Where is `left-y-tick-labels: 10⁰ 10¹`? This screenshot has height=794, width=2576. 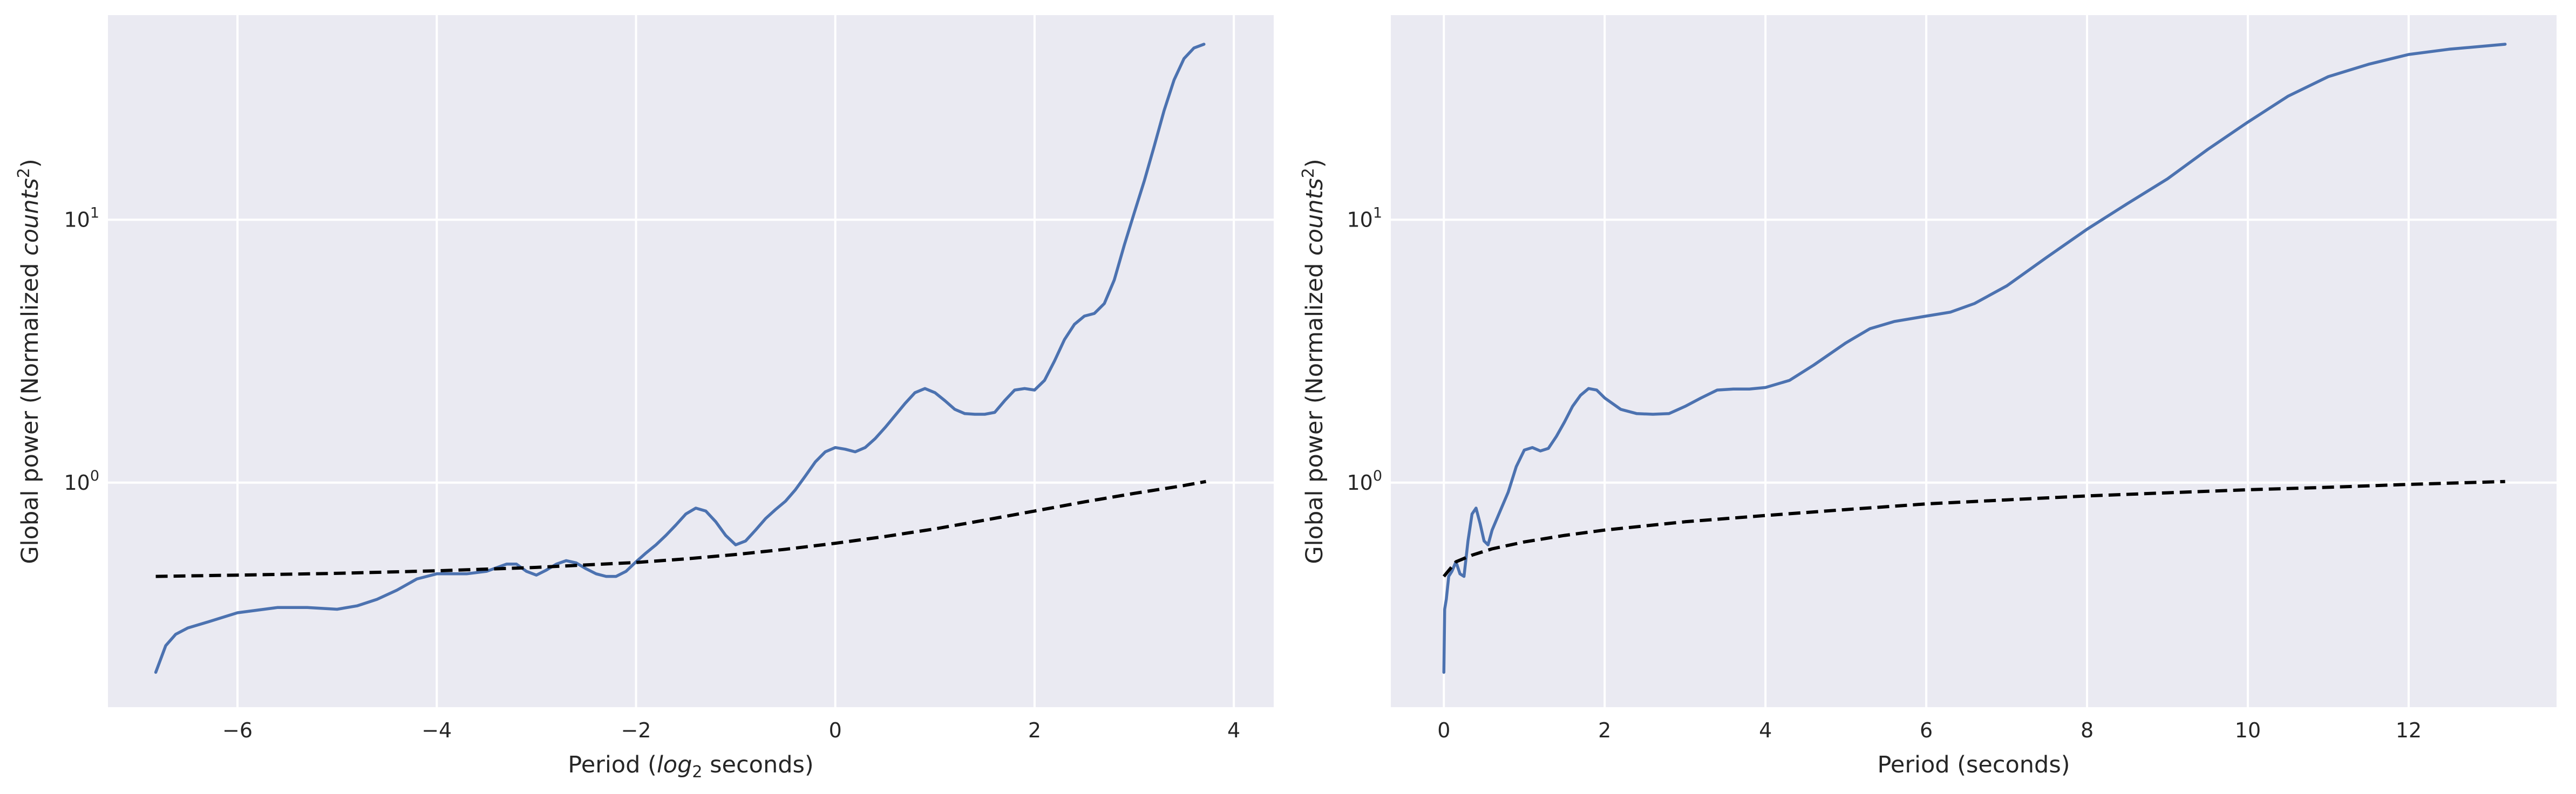
left-y-tick-labels: 10⁰ 10¹ is located at coordinates (81, 349).